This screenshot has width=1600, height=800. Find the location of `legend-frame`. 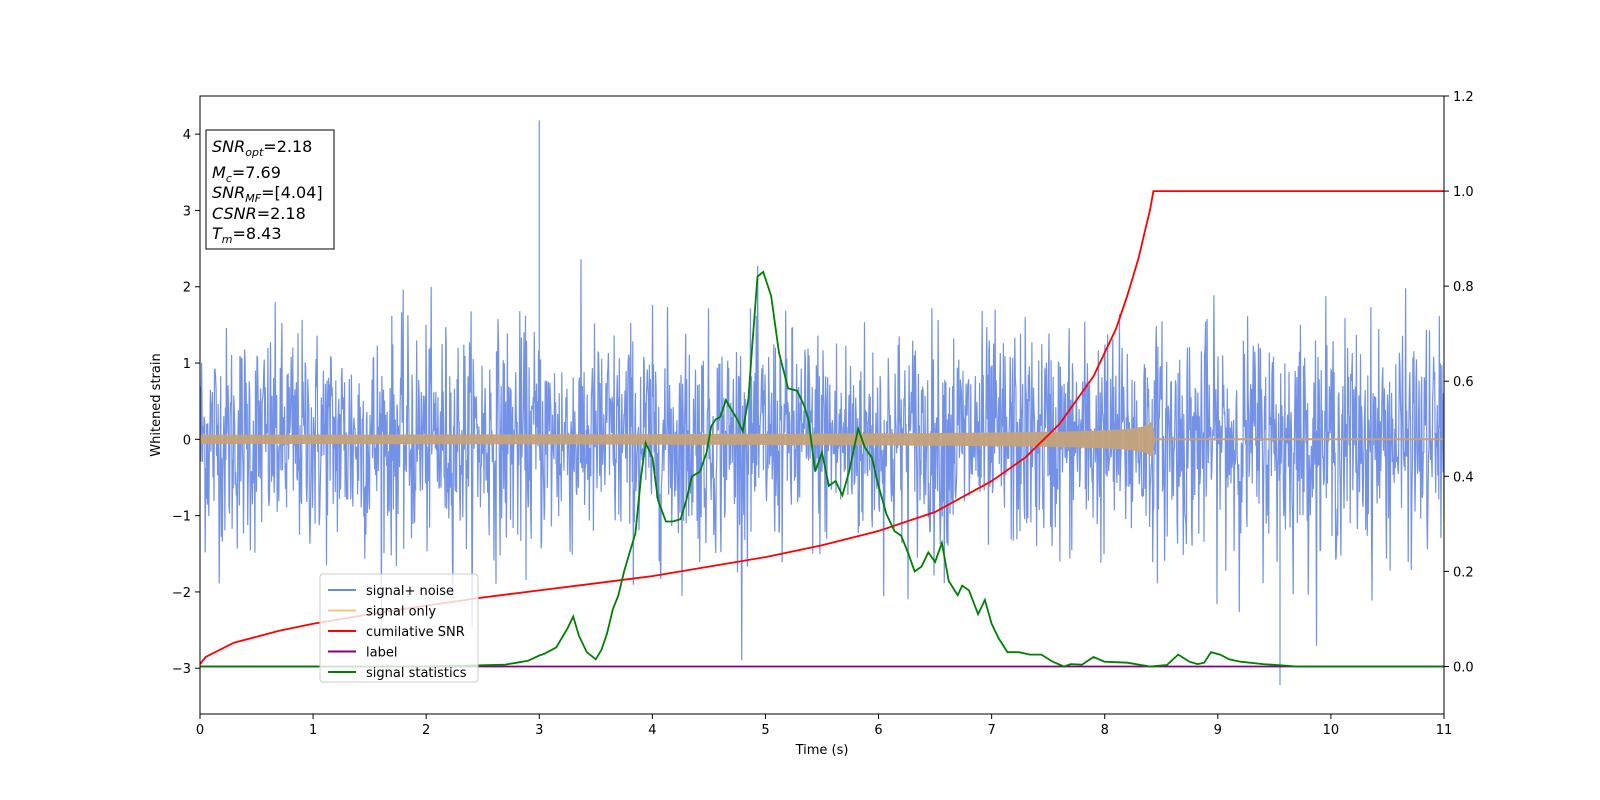

legend-frame is located at coordinates (399, 628).